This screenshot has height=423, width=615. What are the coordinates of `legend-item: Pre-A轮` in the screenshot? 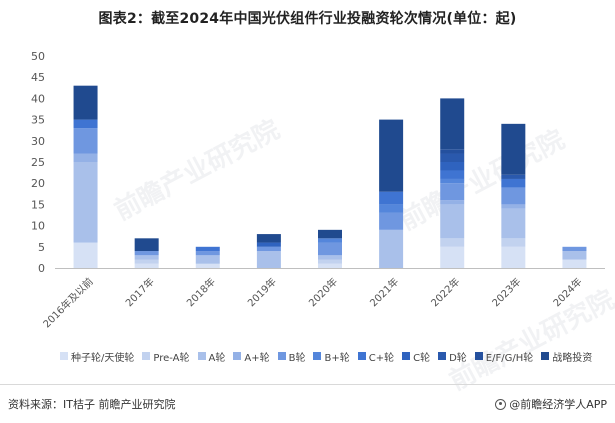 It's located at (166, 356).